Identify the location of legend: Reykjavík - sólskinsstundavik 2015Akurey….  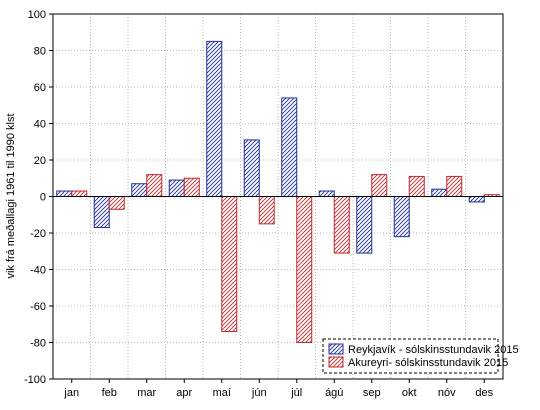
(420, 356).